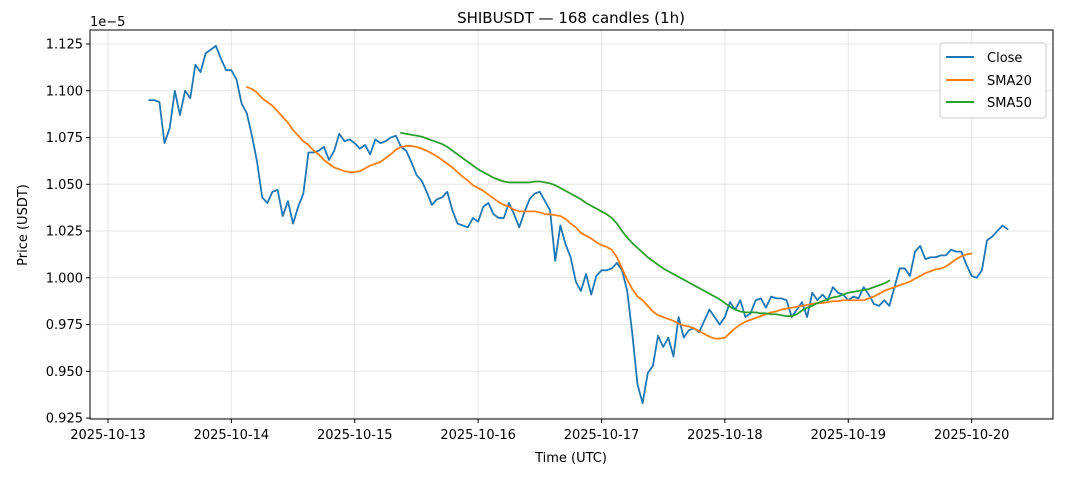  Describe the element at coordinates (64, 185) in the screenshot. I see `y-tick-label: 1.050` at that location.